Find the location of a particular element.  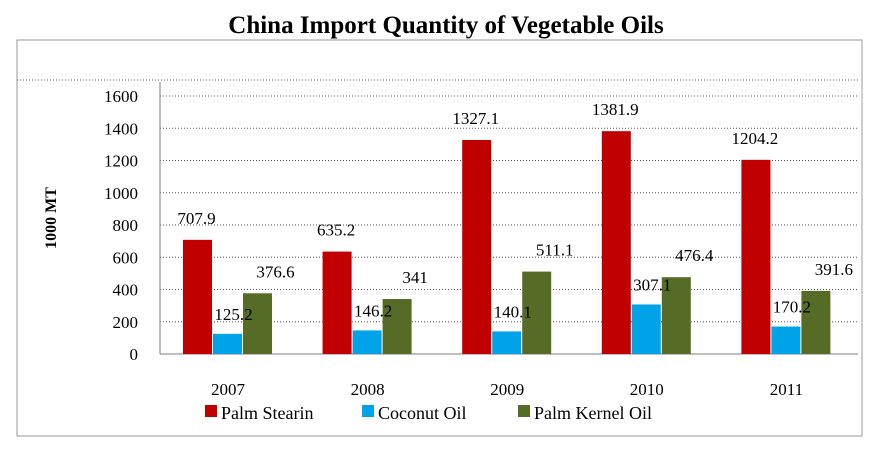

x-tick-label: 2008 is located at coordinates (368, 389).